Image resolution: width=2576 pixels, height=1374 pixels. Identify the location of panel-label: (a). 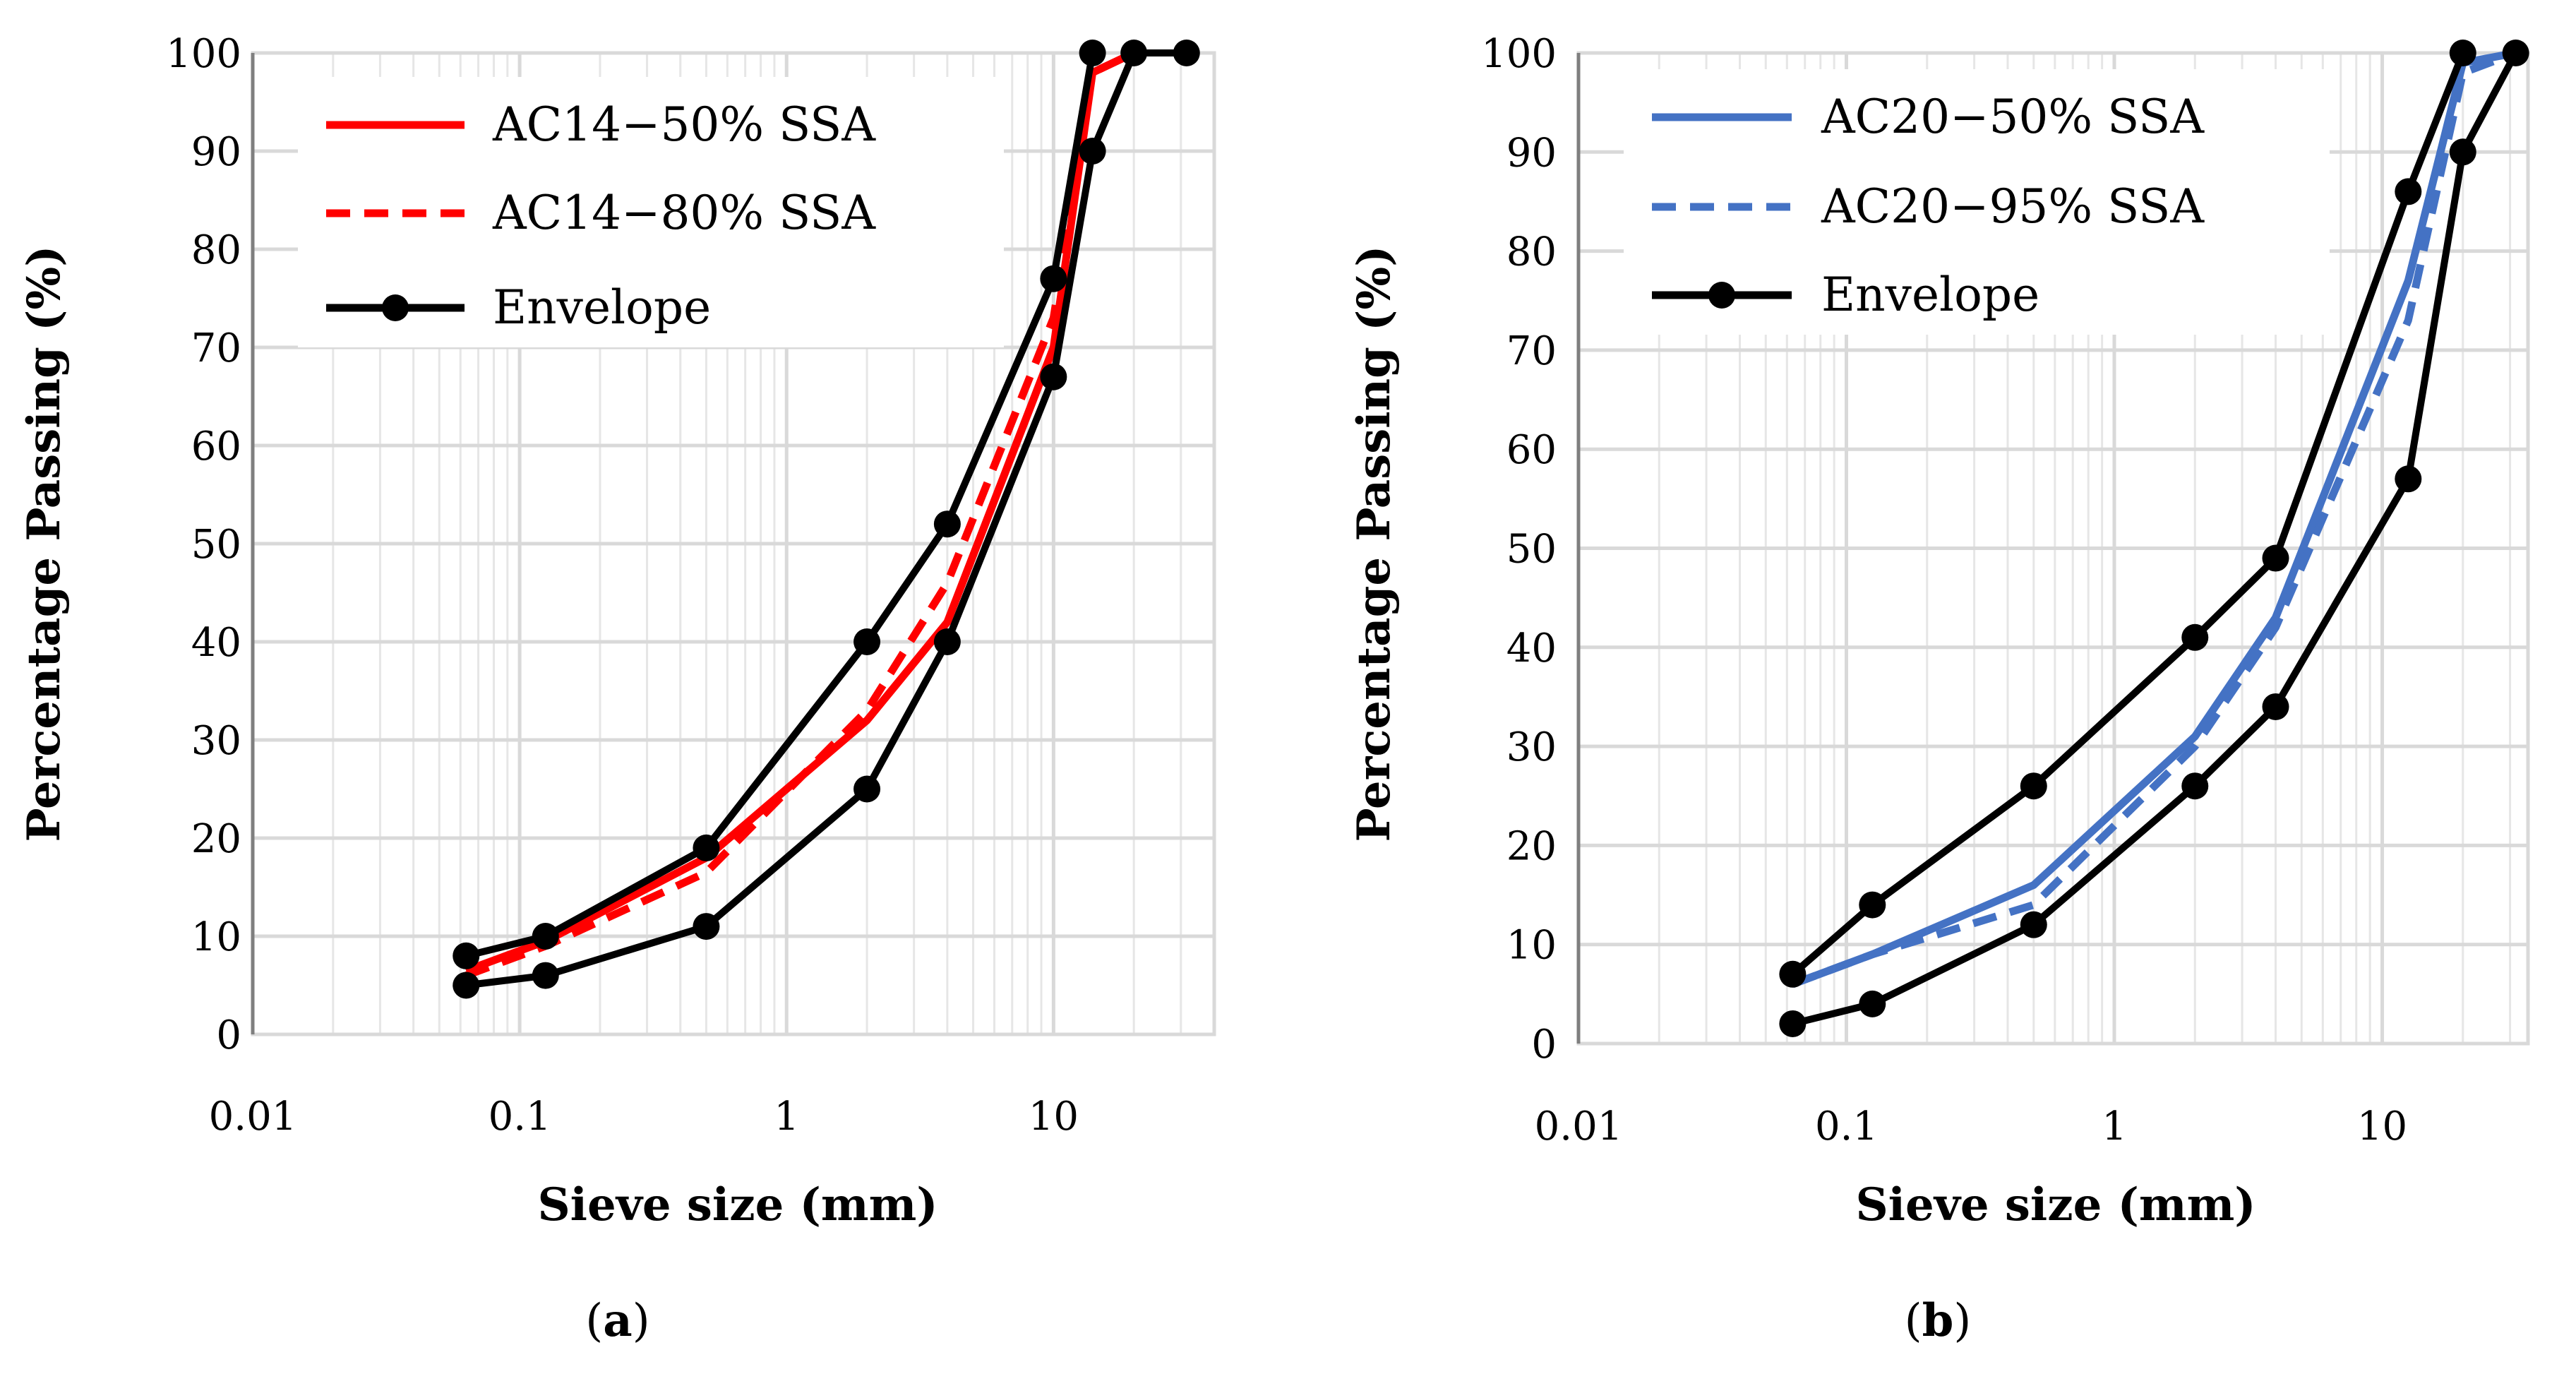
(617, 1320).